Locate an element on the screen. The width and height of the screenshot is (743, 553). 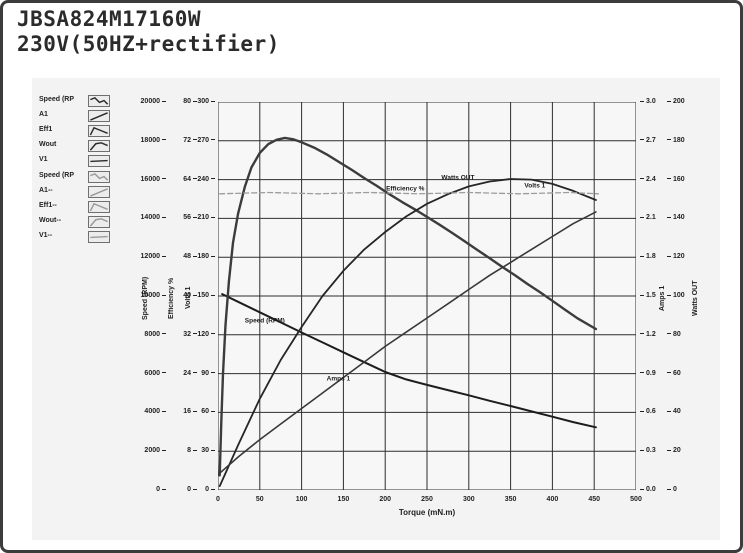
axis-tick-label: 2.4 is located at coordinates (648, 180).